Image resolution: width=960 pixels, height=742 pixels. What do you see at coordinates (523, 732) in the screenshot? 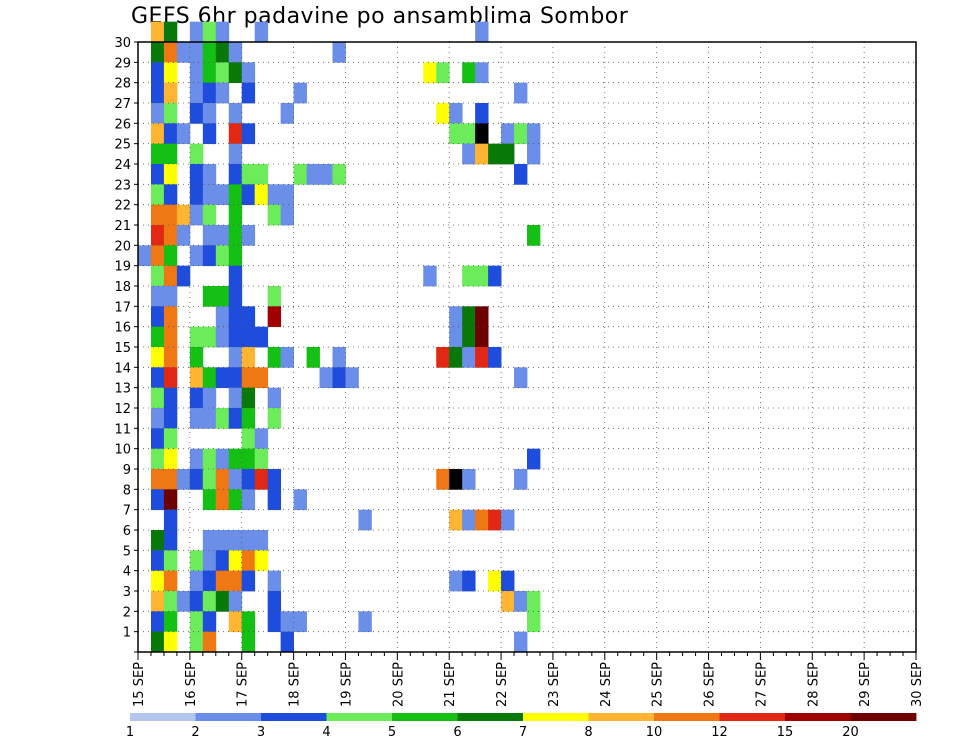
I see `legend-label: 7` at bounding box center [523, 732].